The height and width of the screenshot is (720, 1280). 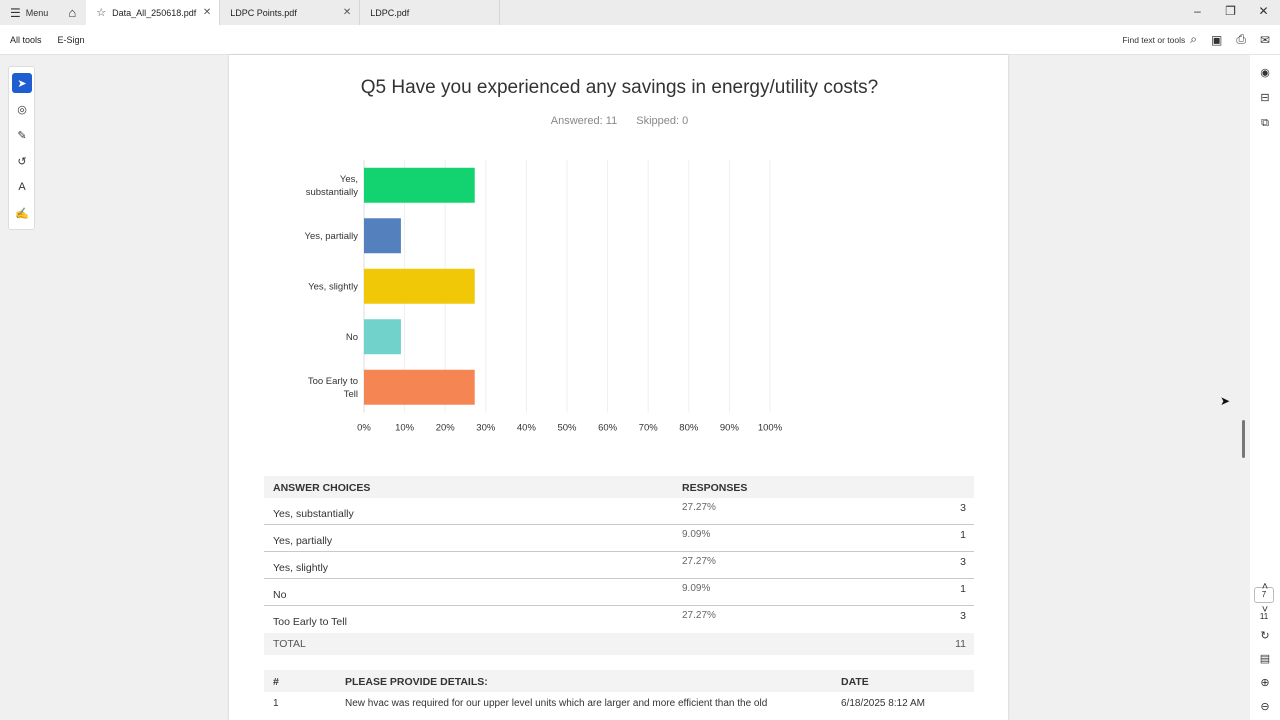 What do you see at coordinates (1264, 39) in the screenshot?
I see `mail-icon: ✉` at bounding box center [1264, 39].